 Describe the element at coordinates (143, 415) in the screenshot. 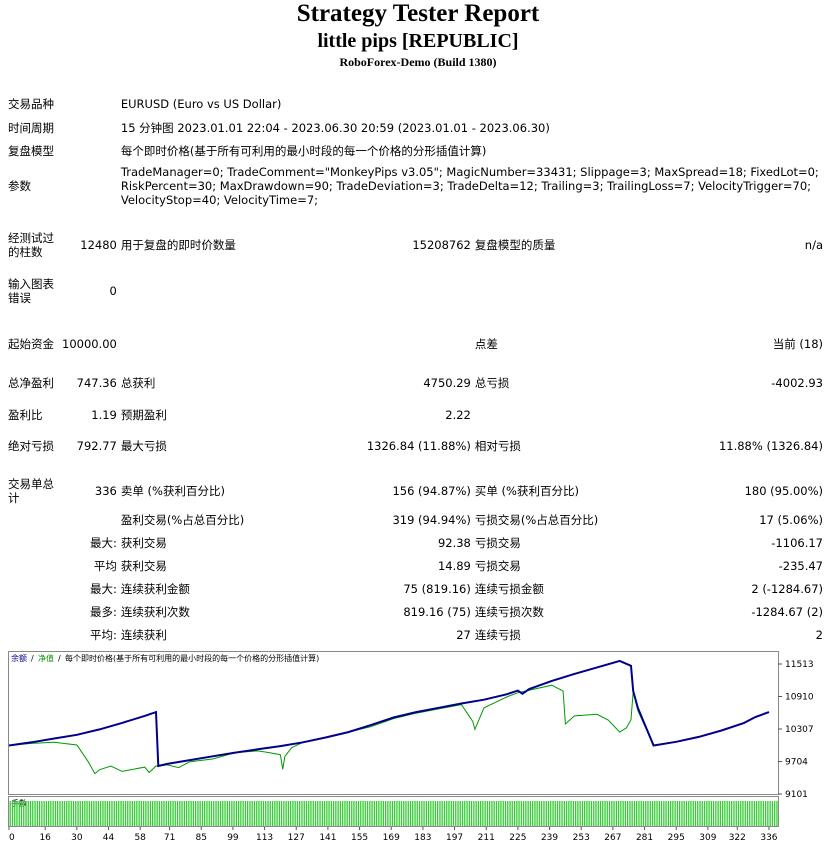

I see `payoff-label: 预期盈利` at that location.